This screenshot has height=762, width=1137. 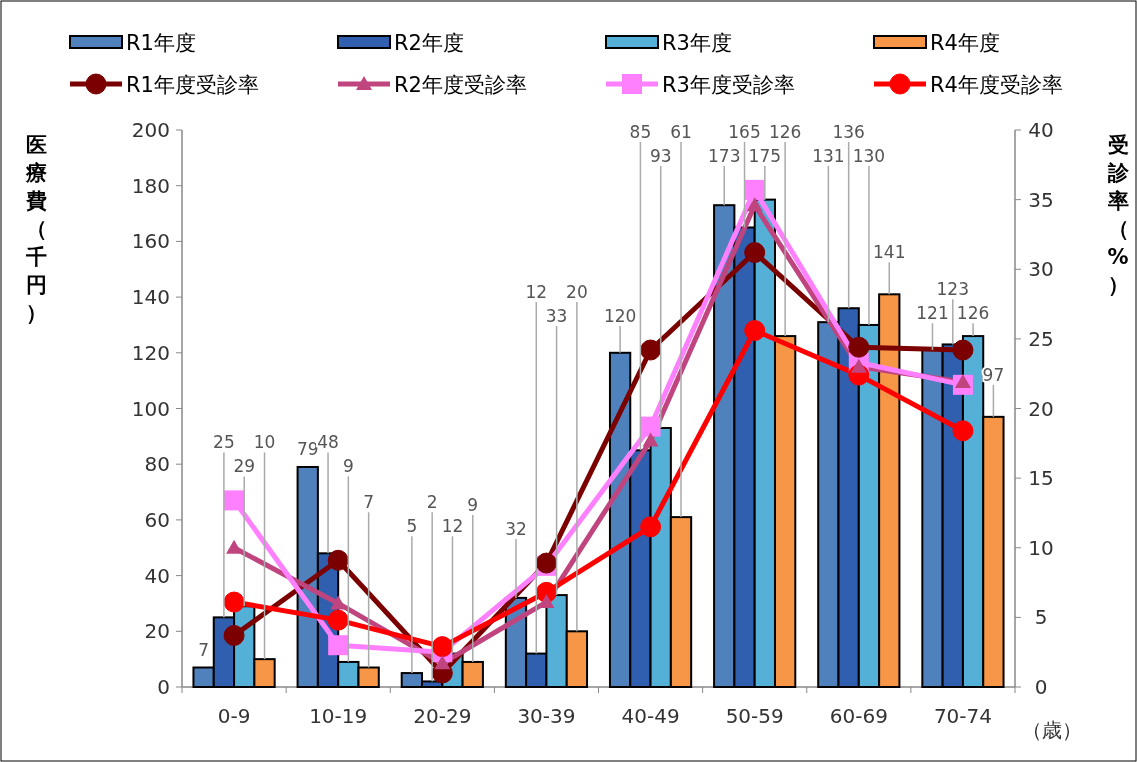 I want to click on legend-label: R4年度, so click(x=965, y=43).